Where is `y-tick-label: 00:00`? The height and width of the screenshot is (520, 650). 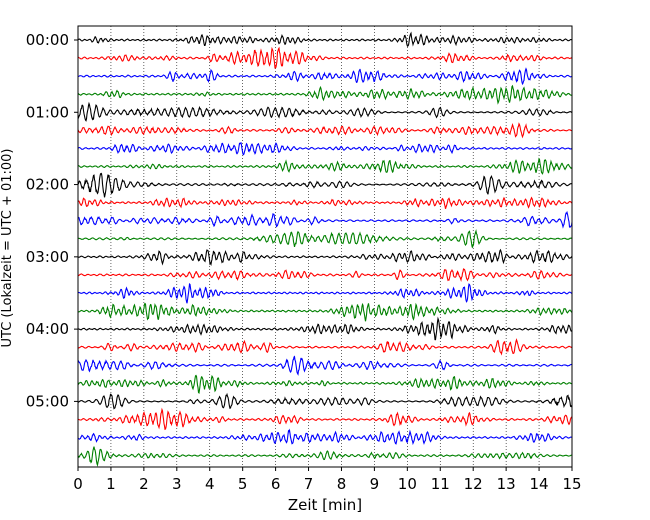
y-tick-label: 00:00 is located at coordinates (47, 40).